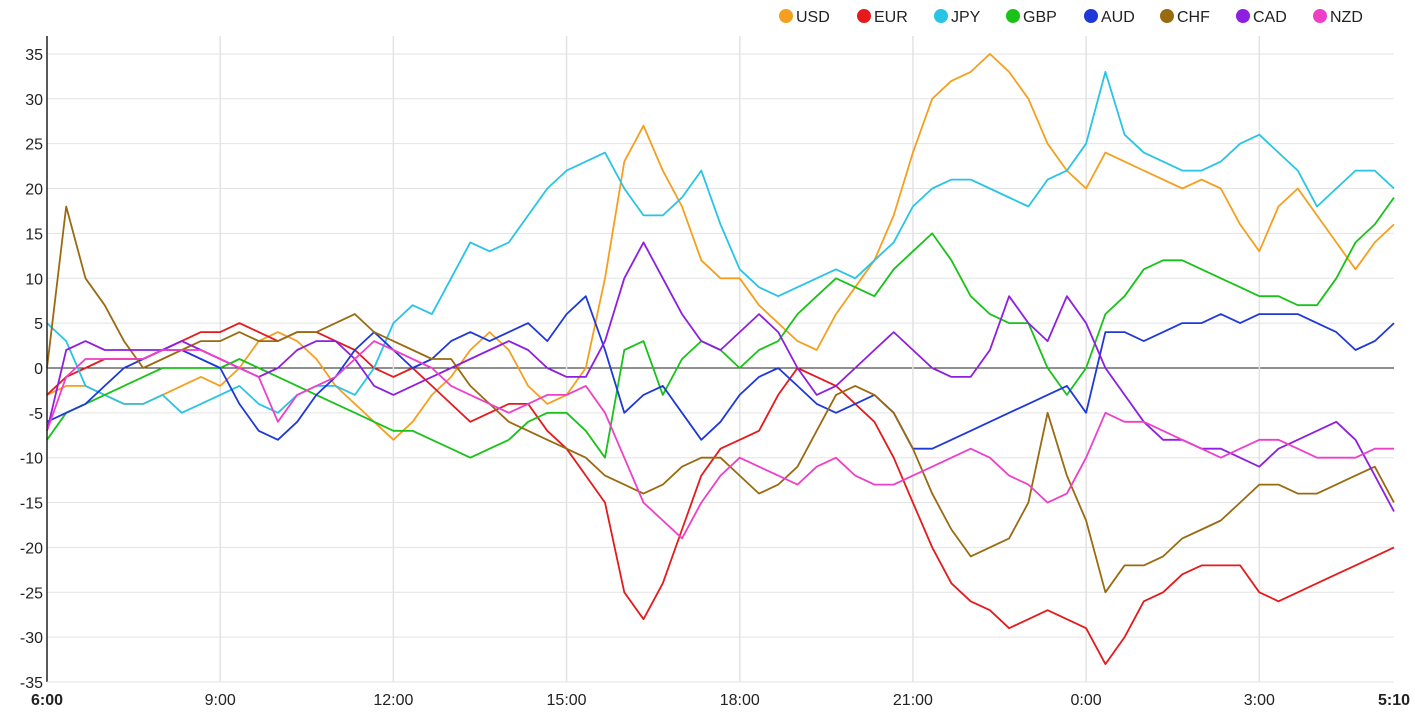  Describe the element at coordinates (1071, 17) in the screenshot. I see `legend: USD EUR JPY GBP AUD CHF CAD NZD` at that location.